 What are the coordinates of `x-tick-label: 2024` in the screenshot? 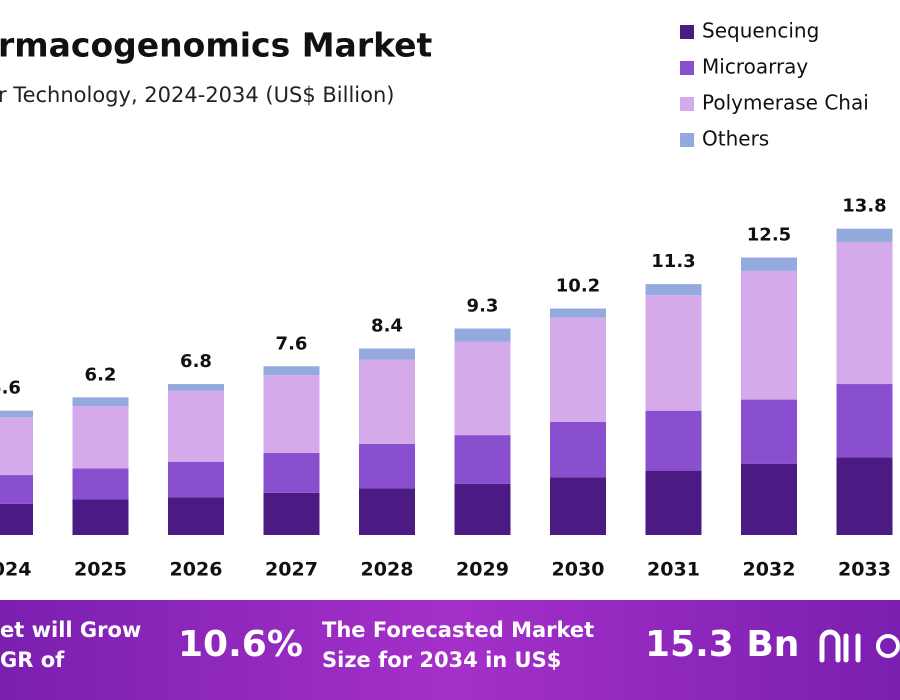 It's located at (15, 570).